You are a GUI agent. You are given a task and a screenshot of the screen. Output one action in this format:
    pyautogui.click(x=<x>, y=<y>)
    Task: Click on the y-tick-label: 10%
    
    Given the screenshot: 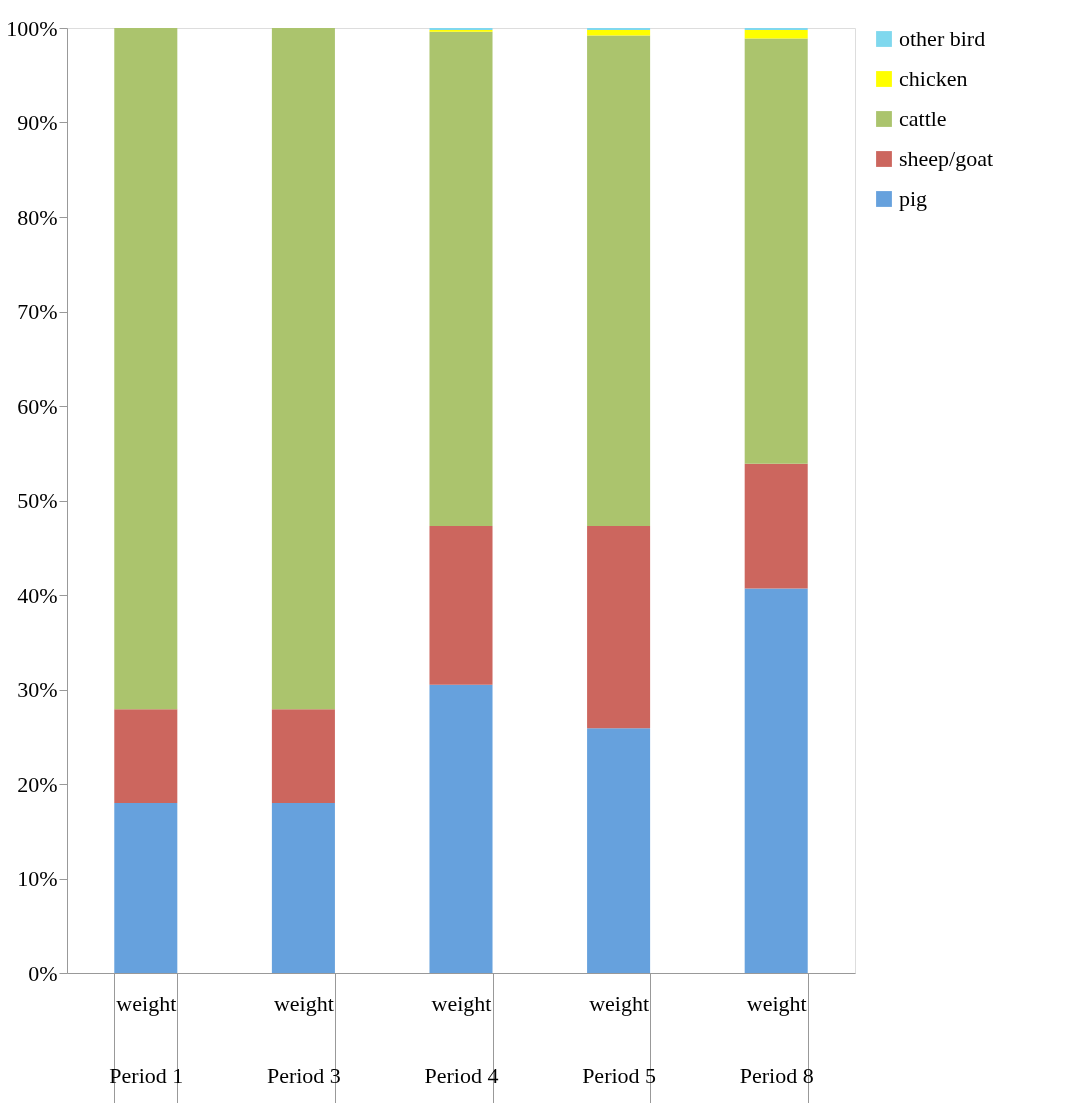 What is the action you would take?
    pyautogui.click(x=37, y=878)
    